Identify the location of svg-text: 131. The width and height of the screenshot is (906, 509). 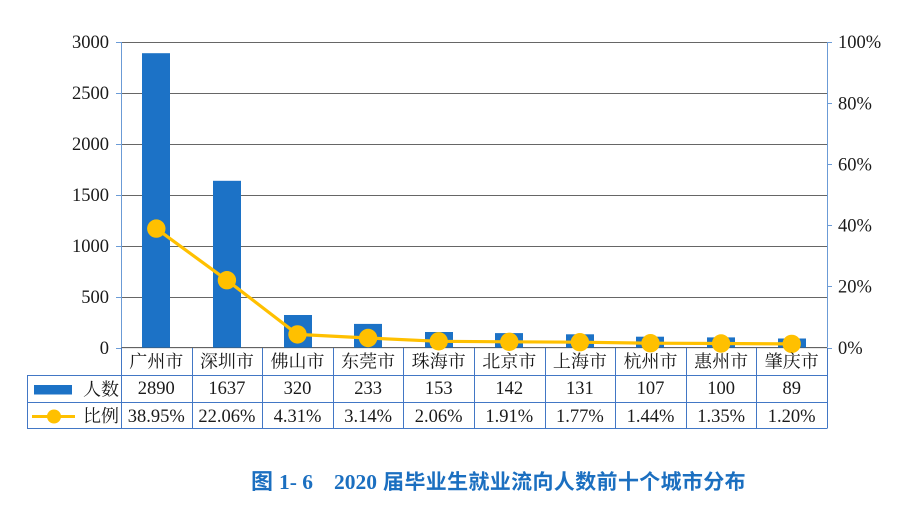
(580, 389).